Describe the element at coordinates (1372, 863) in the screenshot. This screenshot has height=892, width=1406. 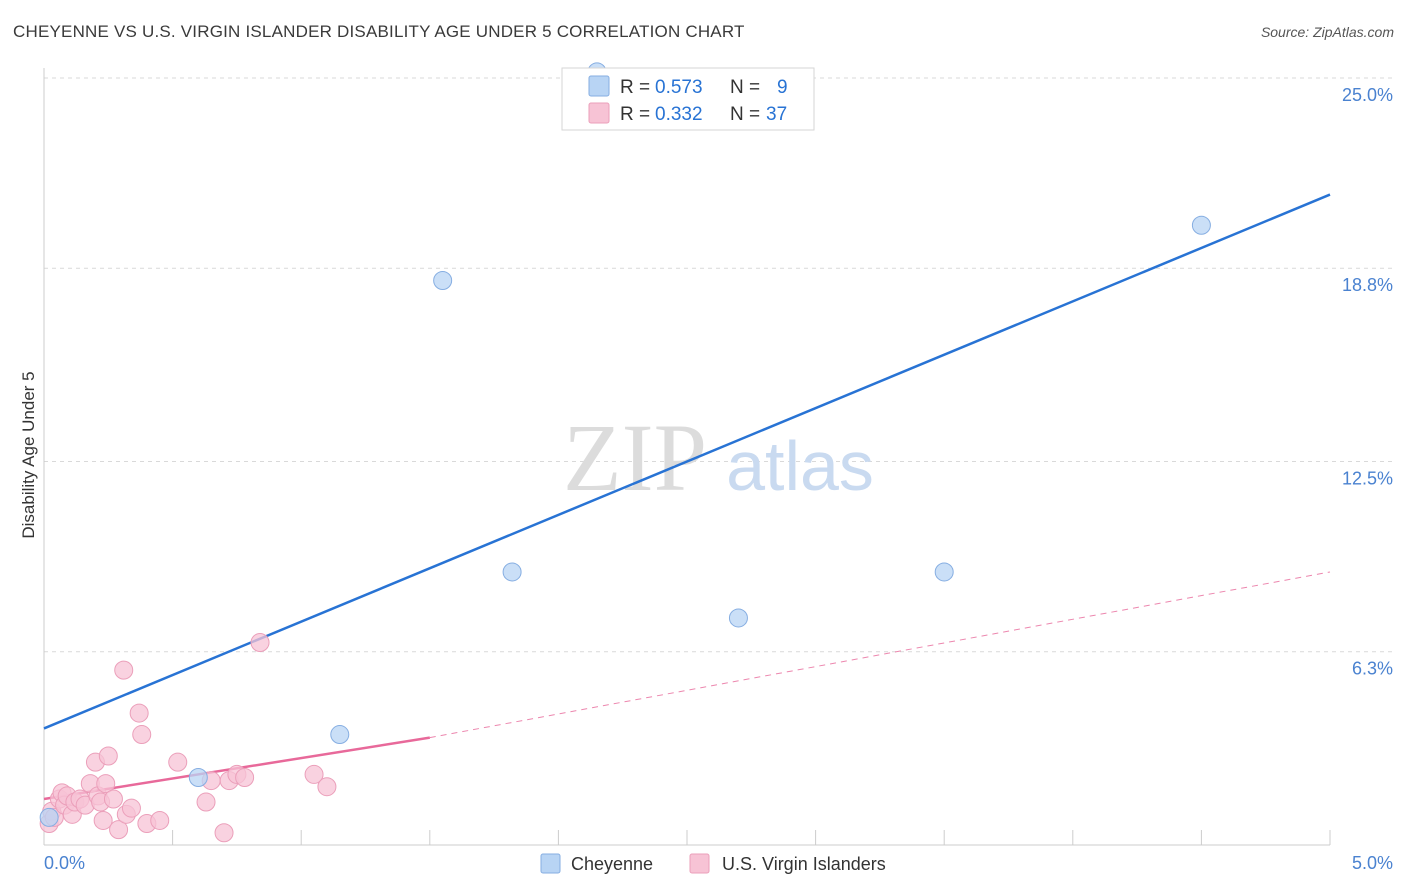
I see `x-tick-label: 5.0%` at that location.